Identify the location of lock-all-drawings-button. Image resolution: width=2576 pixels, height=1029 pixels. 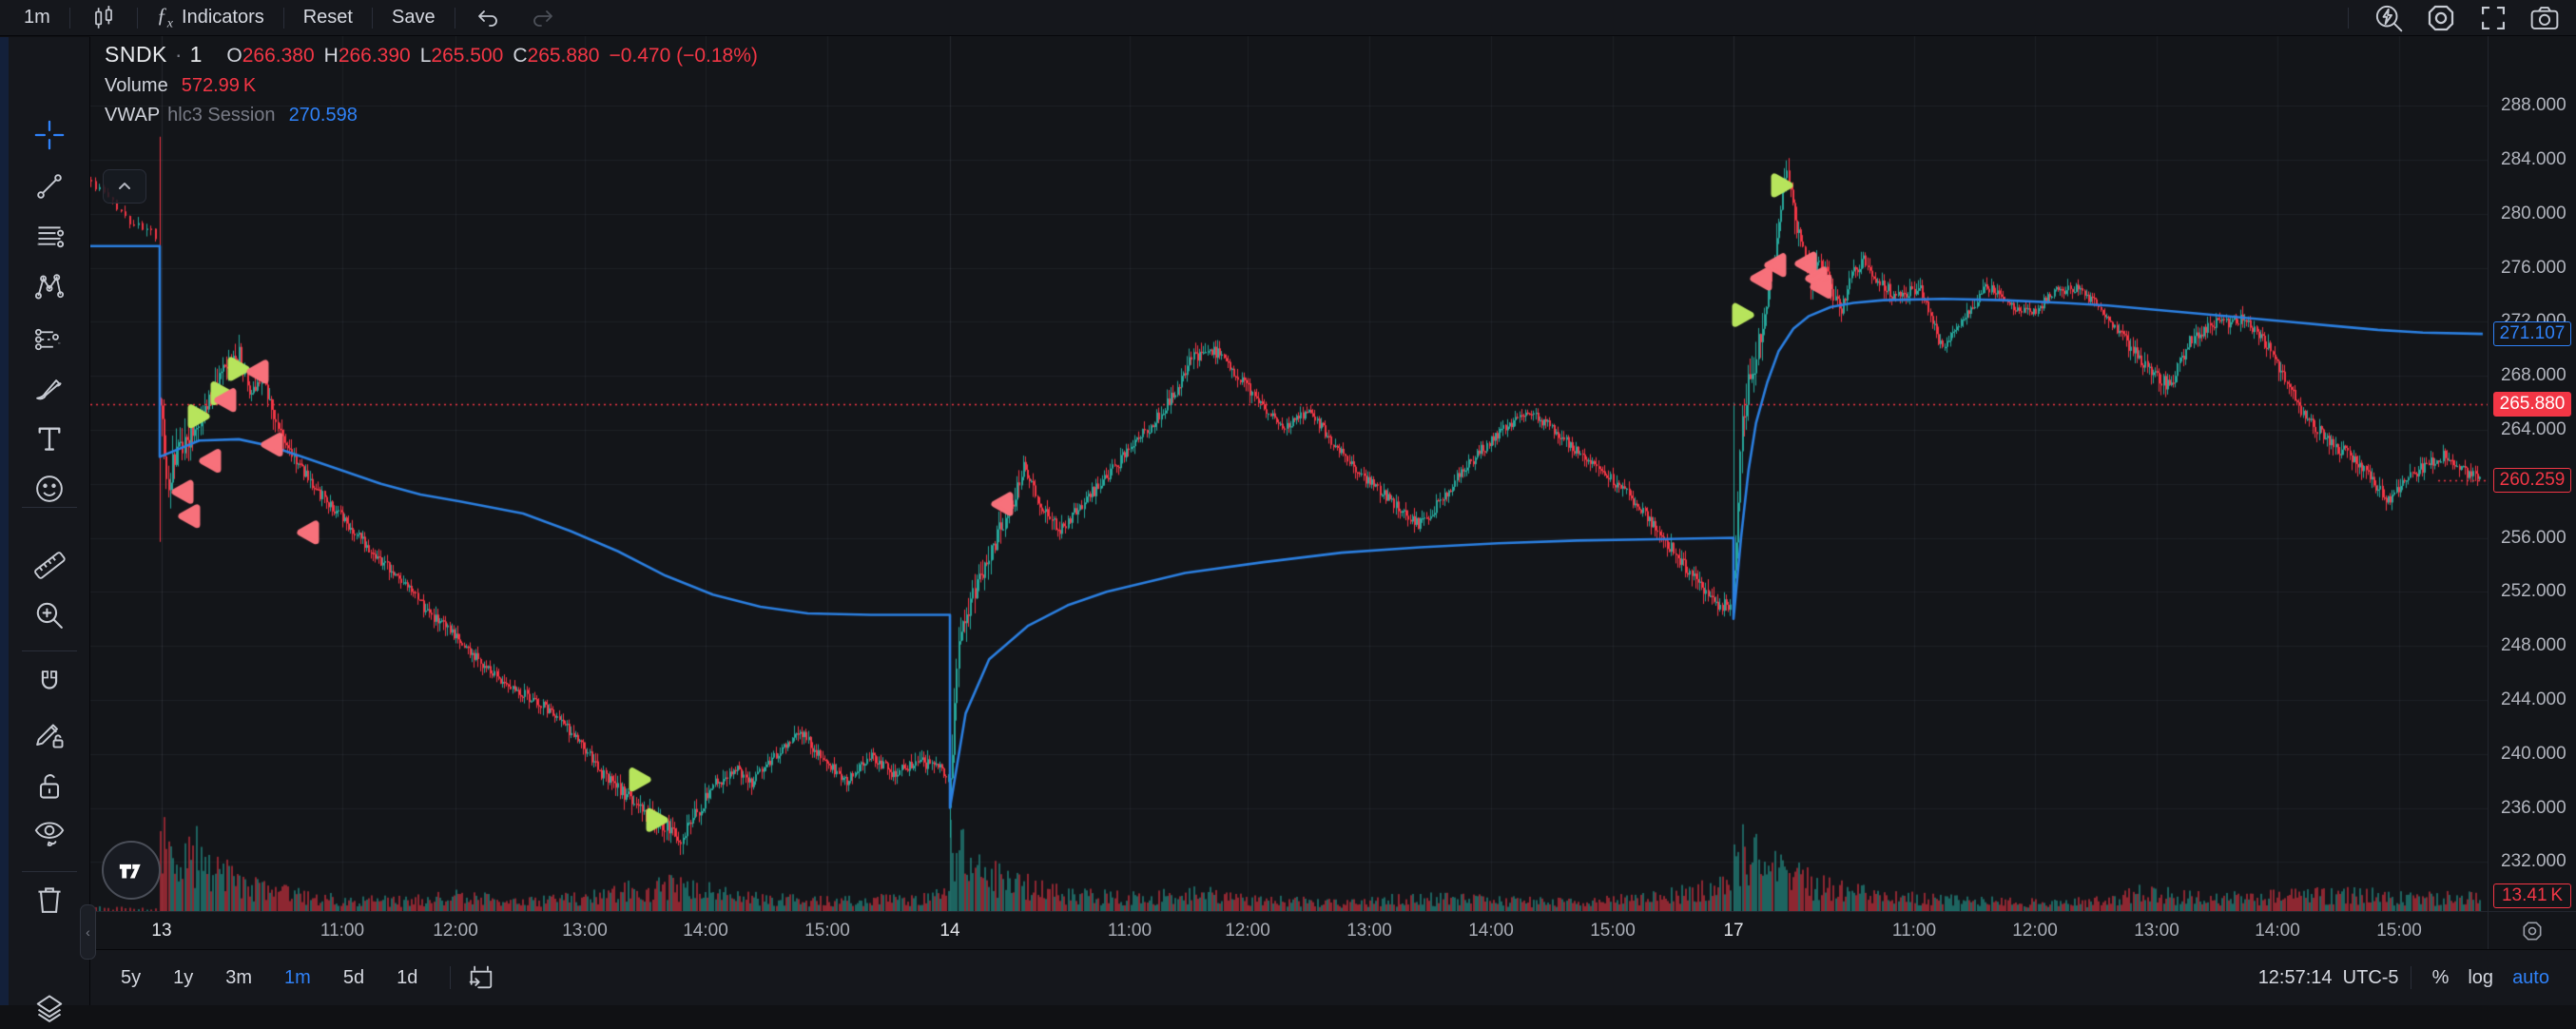
(49, 786).